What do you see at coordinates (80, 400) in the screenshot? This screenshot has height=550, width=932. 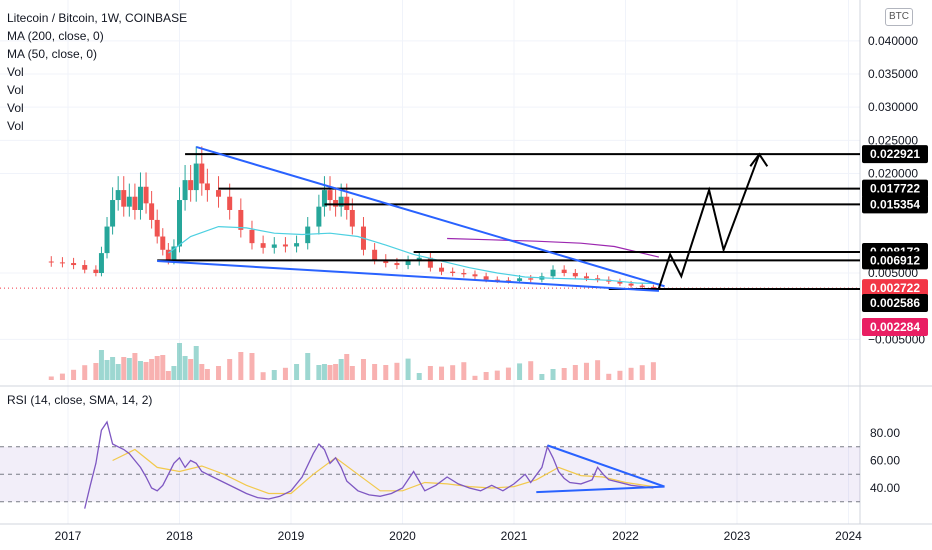 I see `rsi-legend: RSI (14, close, SMA, 14, 2)` at bounding box center [80, 400].